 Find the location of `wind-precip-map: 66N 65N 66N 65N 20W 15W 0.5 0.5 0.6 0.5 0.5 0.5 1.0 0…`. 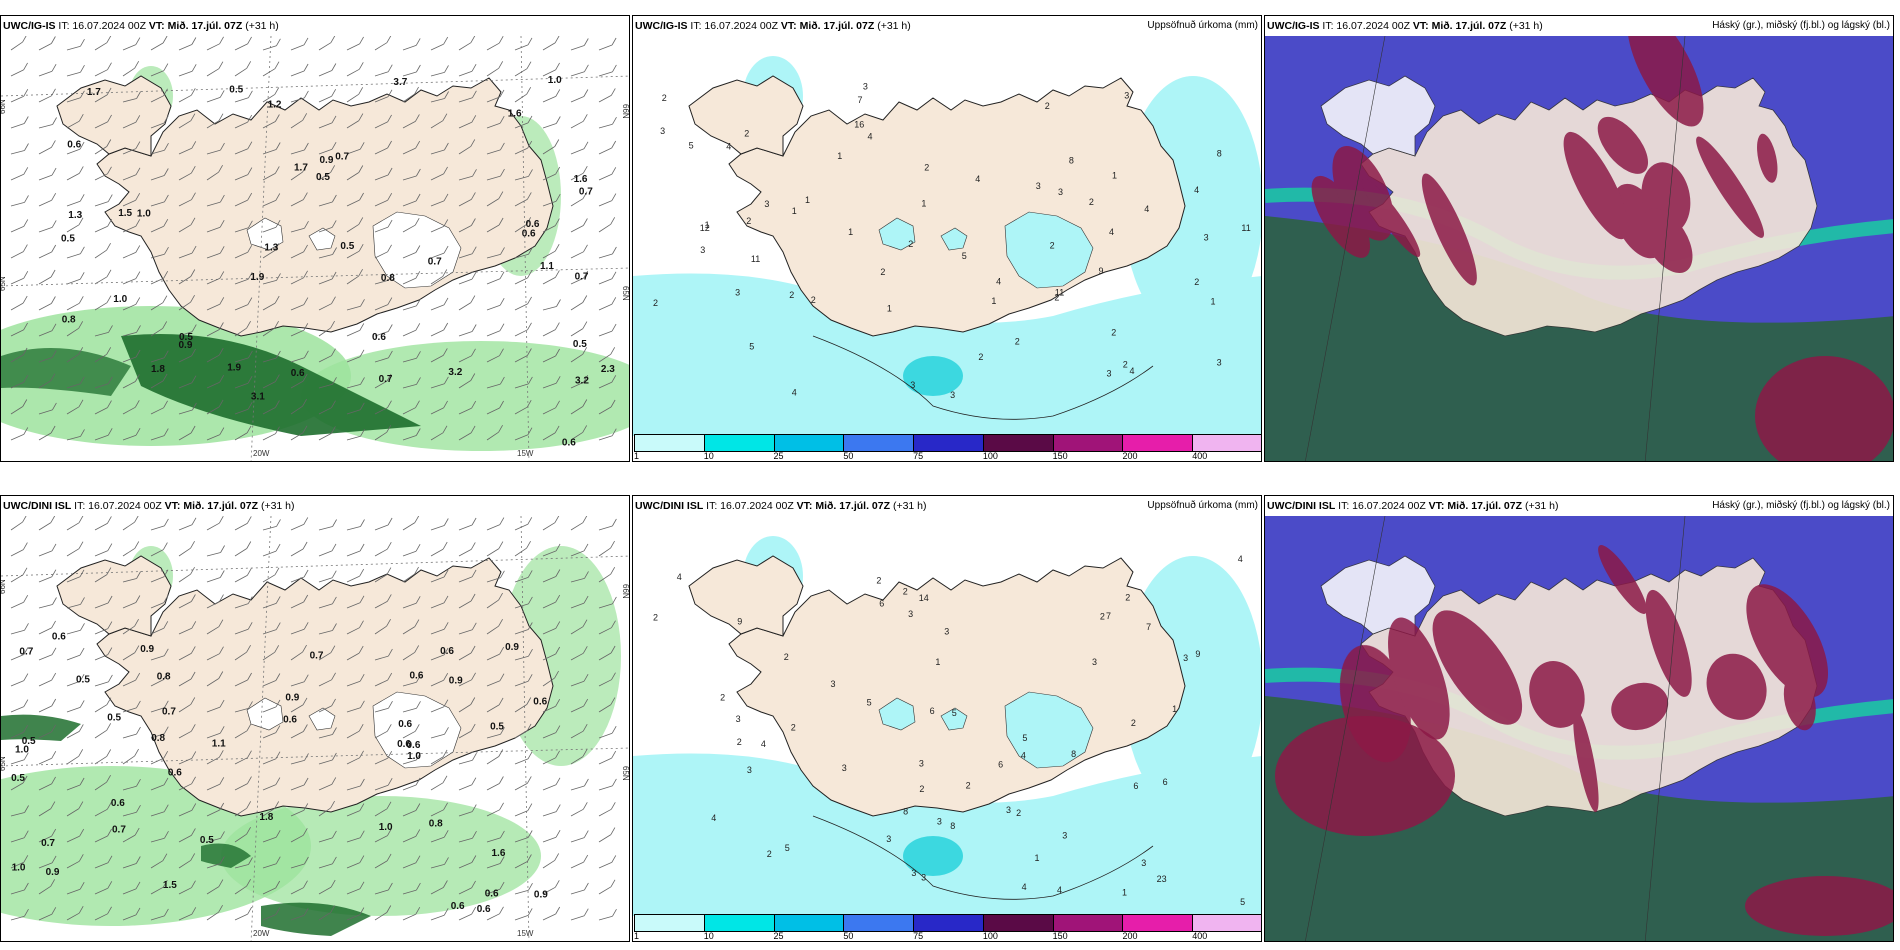

wind-precip-map: 66N 65N 66N 65N 20W 15W 0.5 0.5 0.6 0.5 0.5 0.5 1.0 0… is located at coordinates (315, 248).